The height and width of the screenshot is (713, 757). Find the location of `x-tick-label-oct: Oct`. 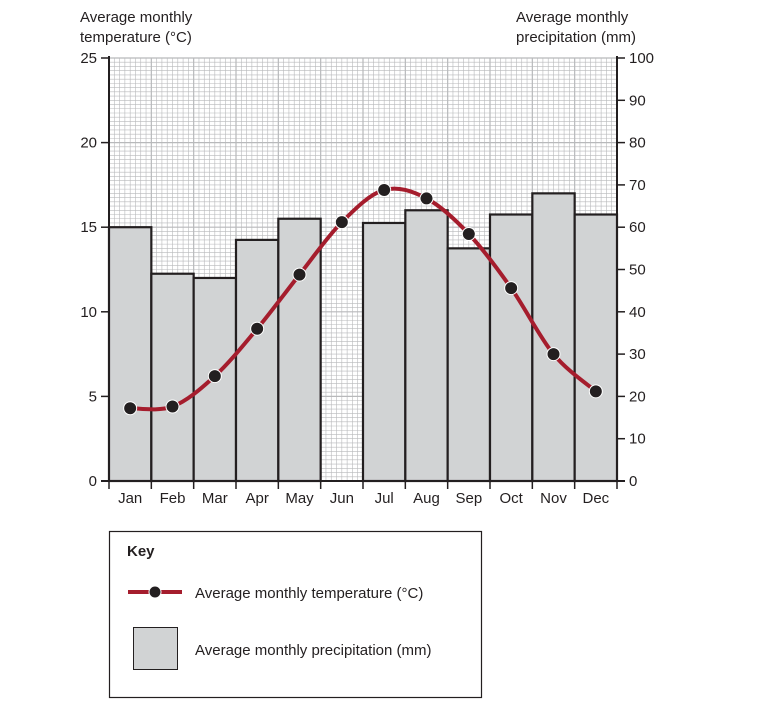

x-tick-label-oct: Oct is located at coordinates (511, 498).